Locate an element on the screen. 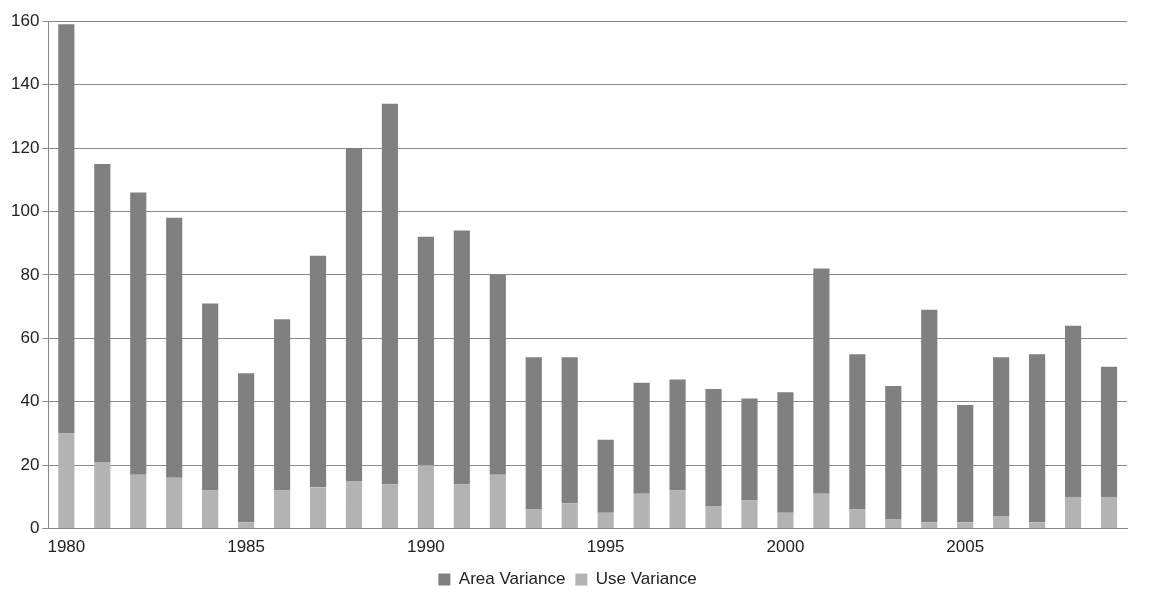 The width and height of the screenshot is (1155, 607). y-tick-label: 120 is located at coordinates (25, 147).